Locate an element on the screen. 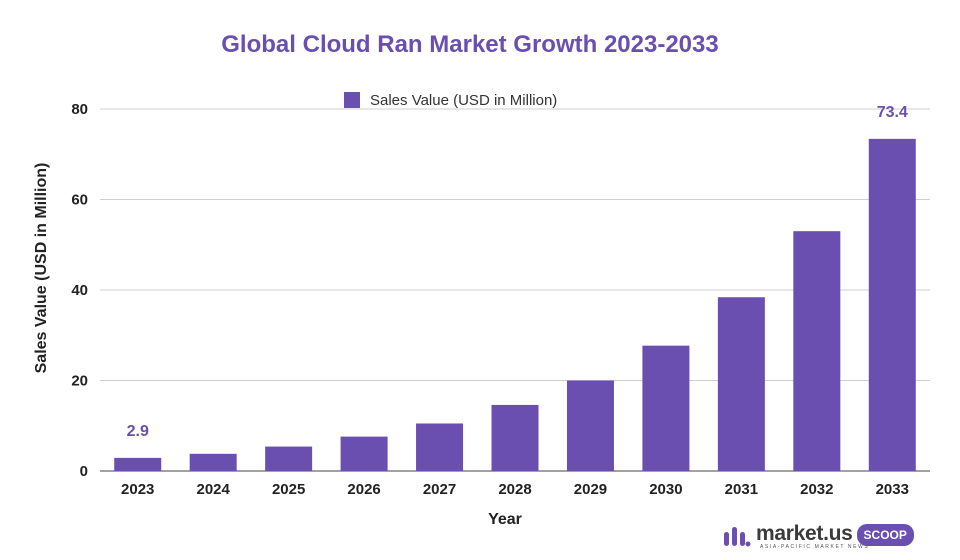  x-tick-label: 2031 is located at coordinates (741, 489).